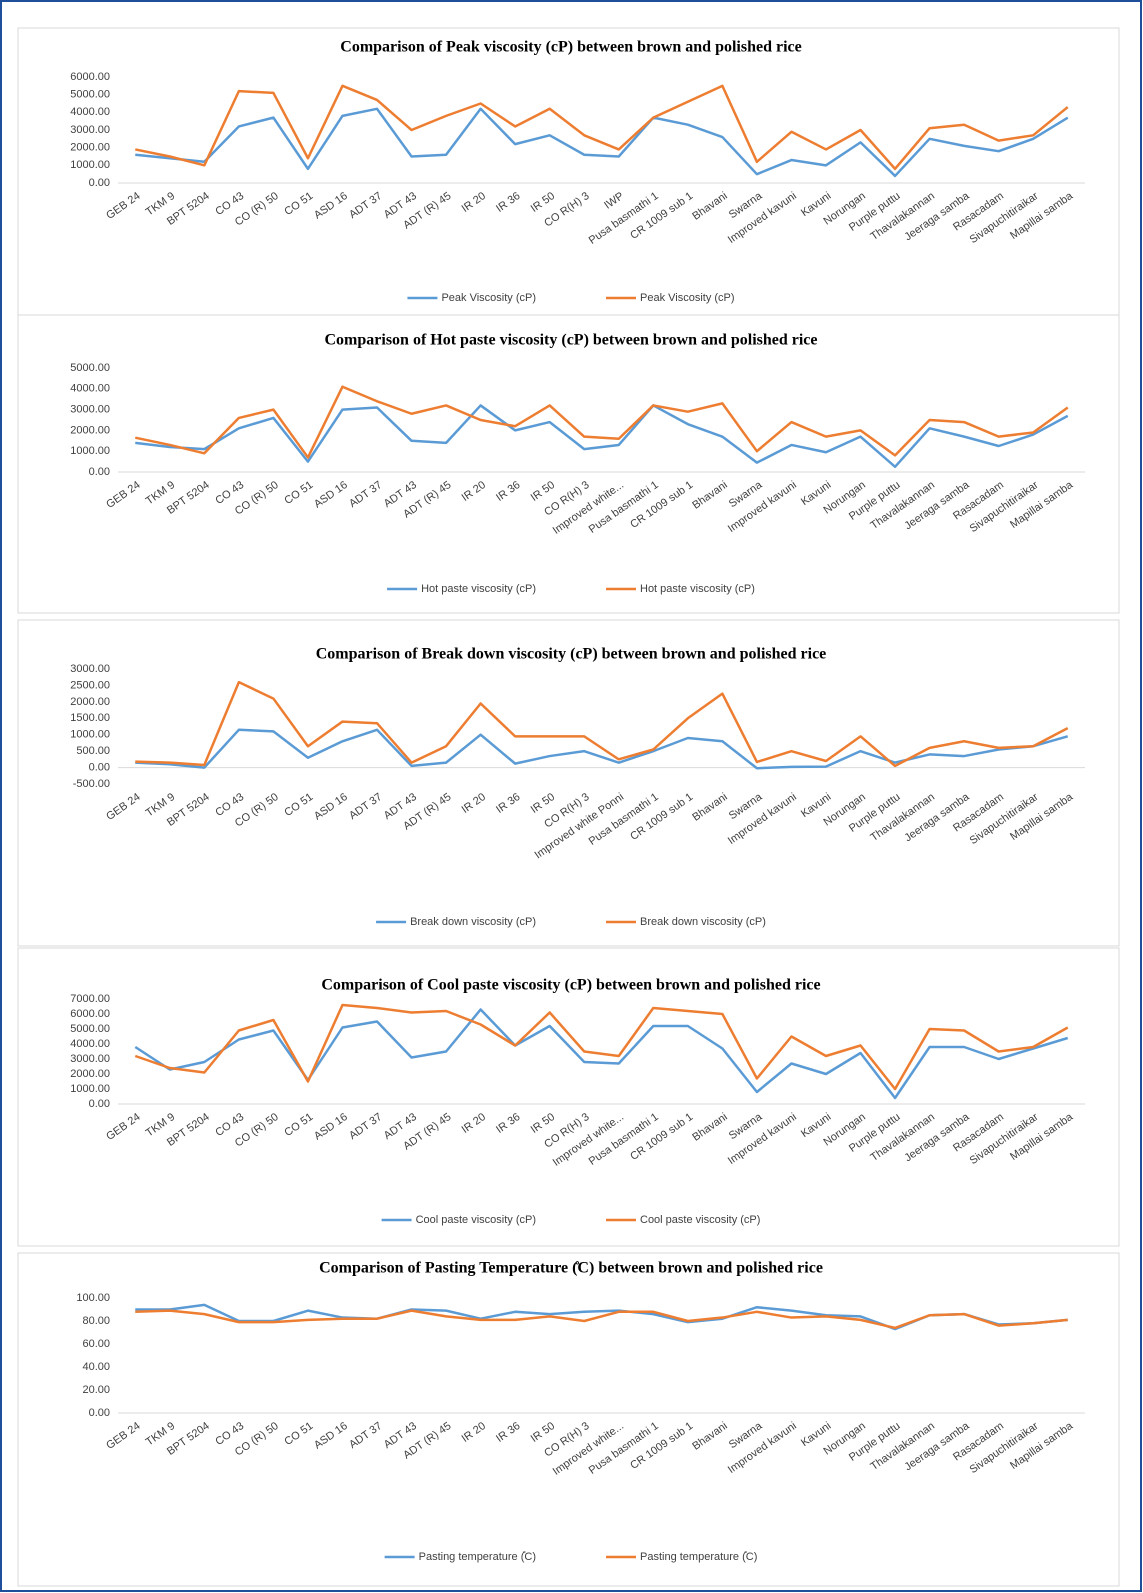 The width and height of the screenshot is (1143, 1593). I want to click on y-tick-label: 7000.00, so click(90, 999).